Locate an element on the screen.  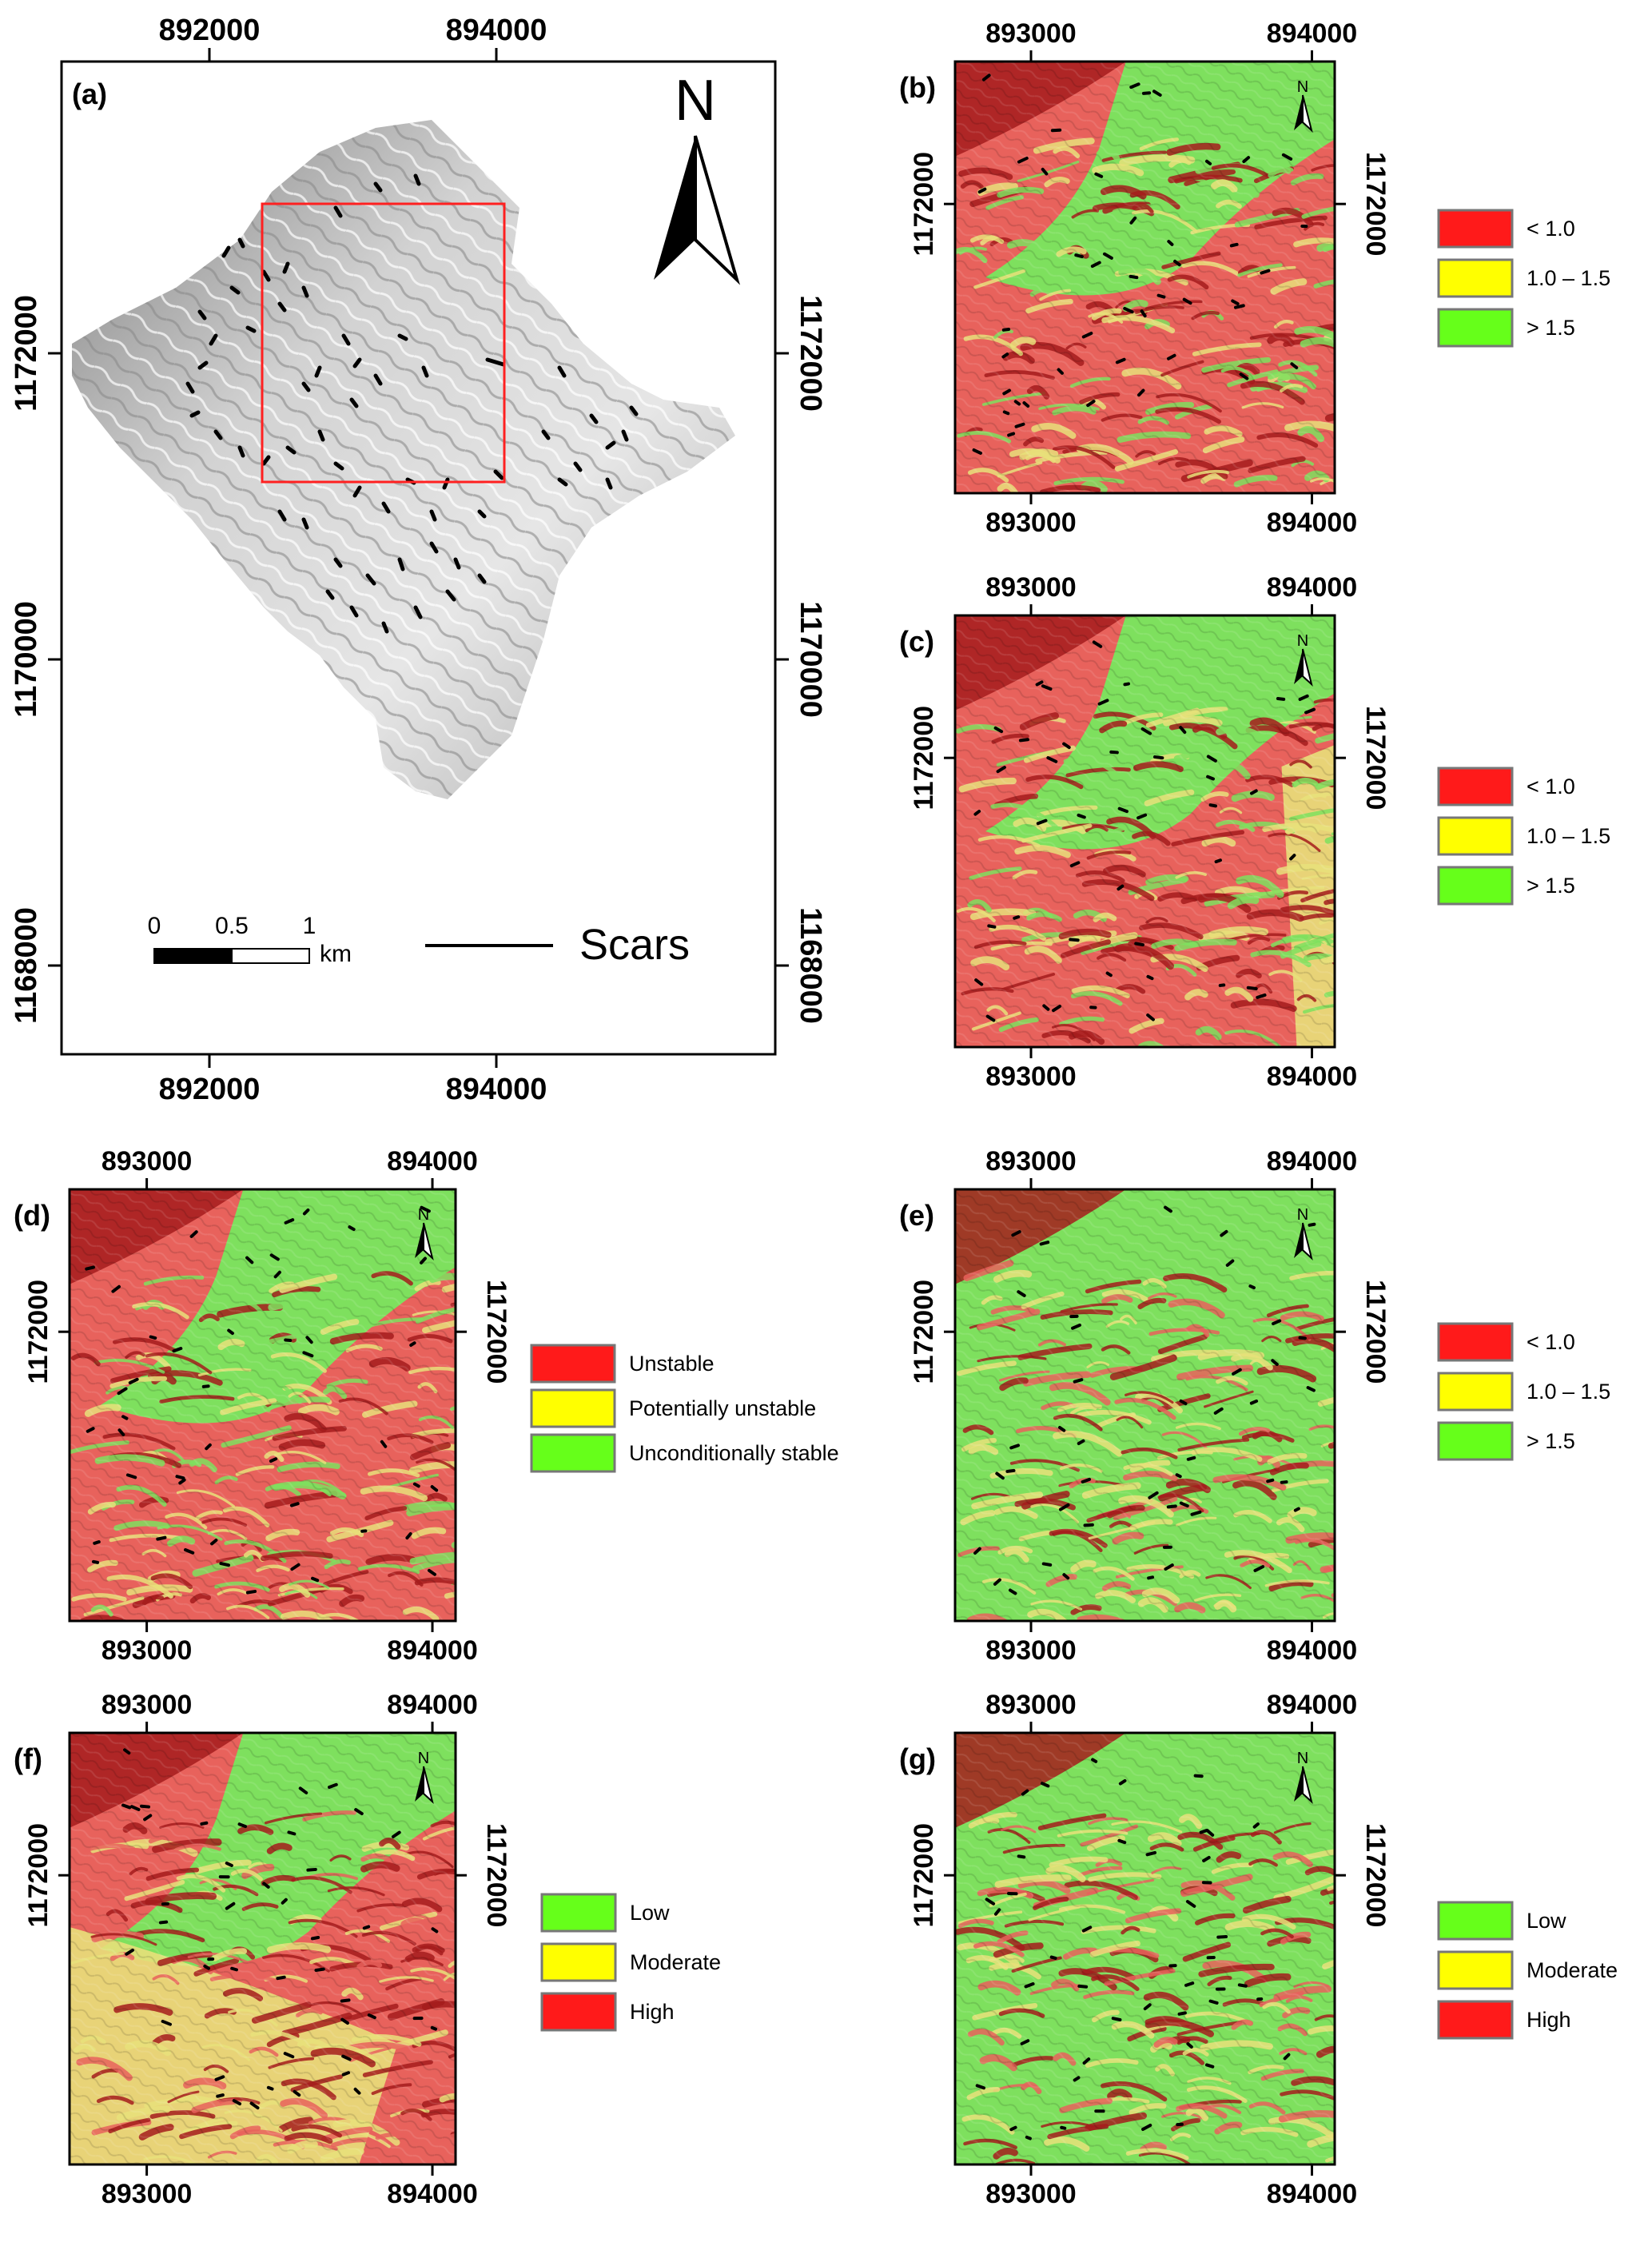
legend-label: Unstable is located at coordinates (672, 1364).